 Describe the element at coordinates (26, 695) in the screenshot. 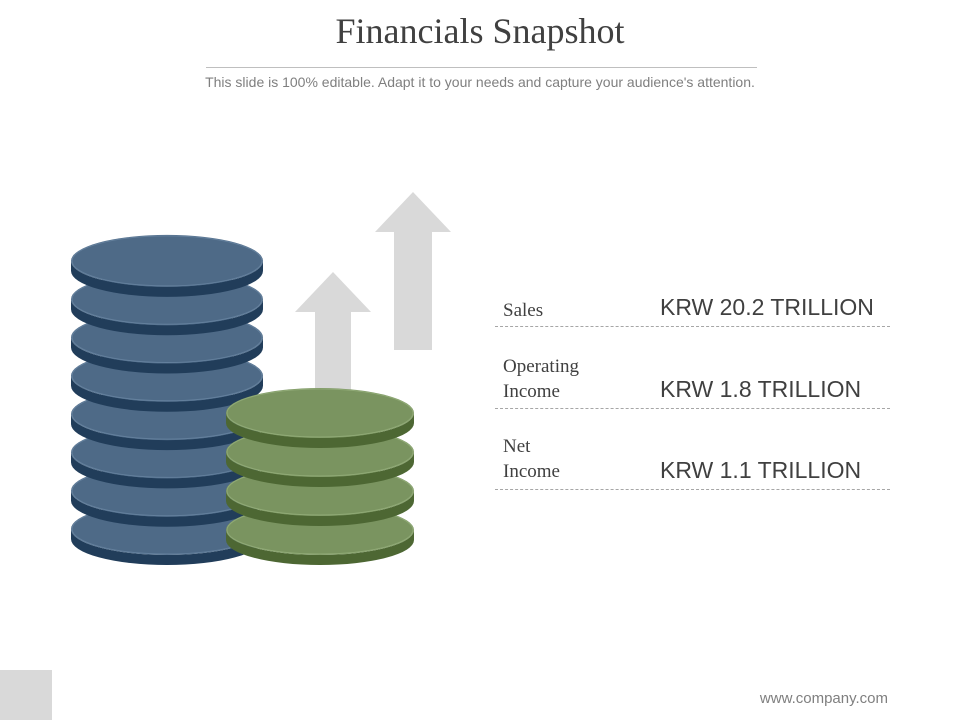

I see `corner-block` at that location.